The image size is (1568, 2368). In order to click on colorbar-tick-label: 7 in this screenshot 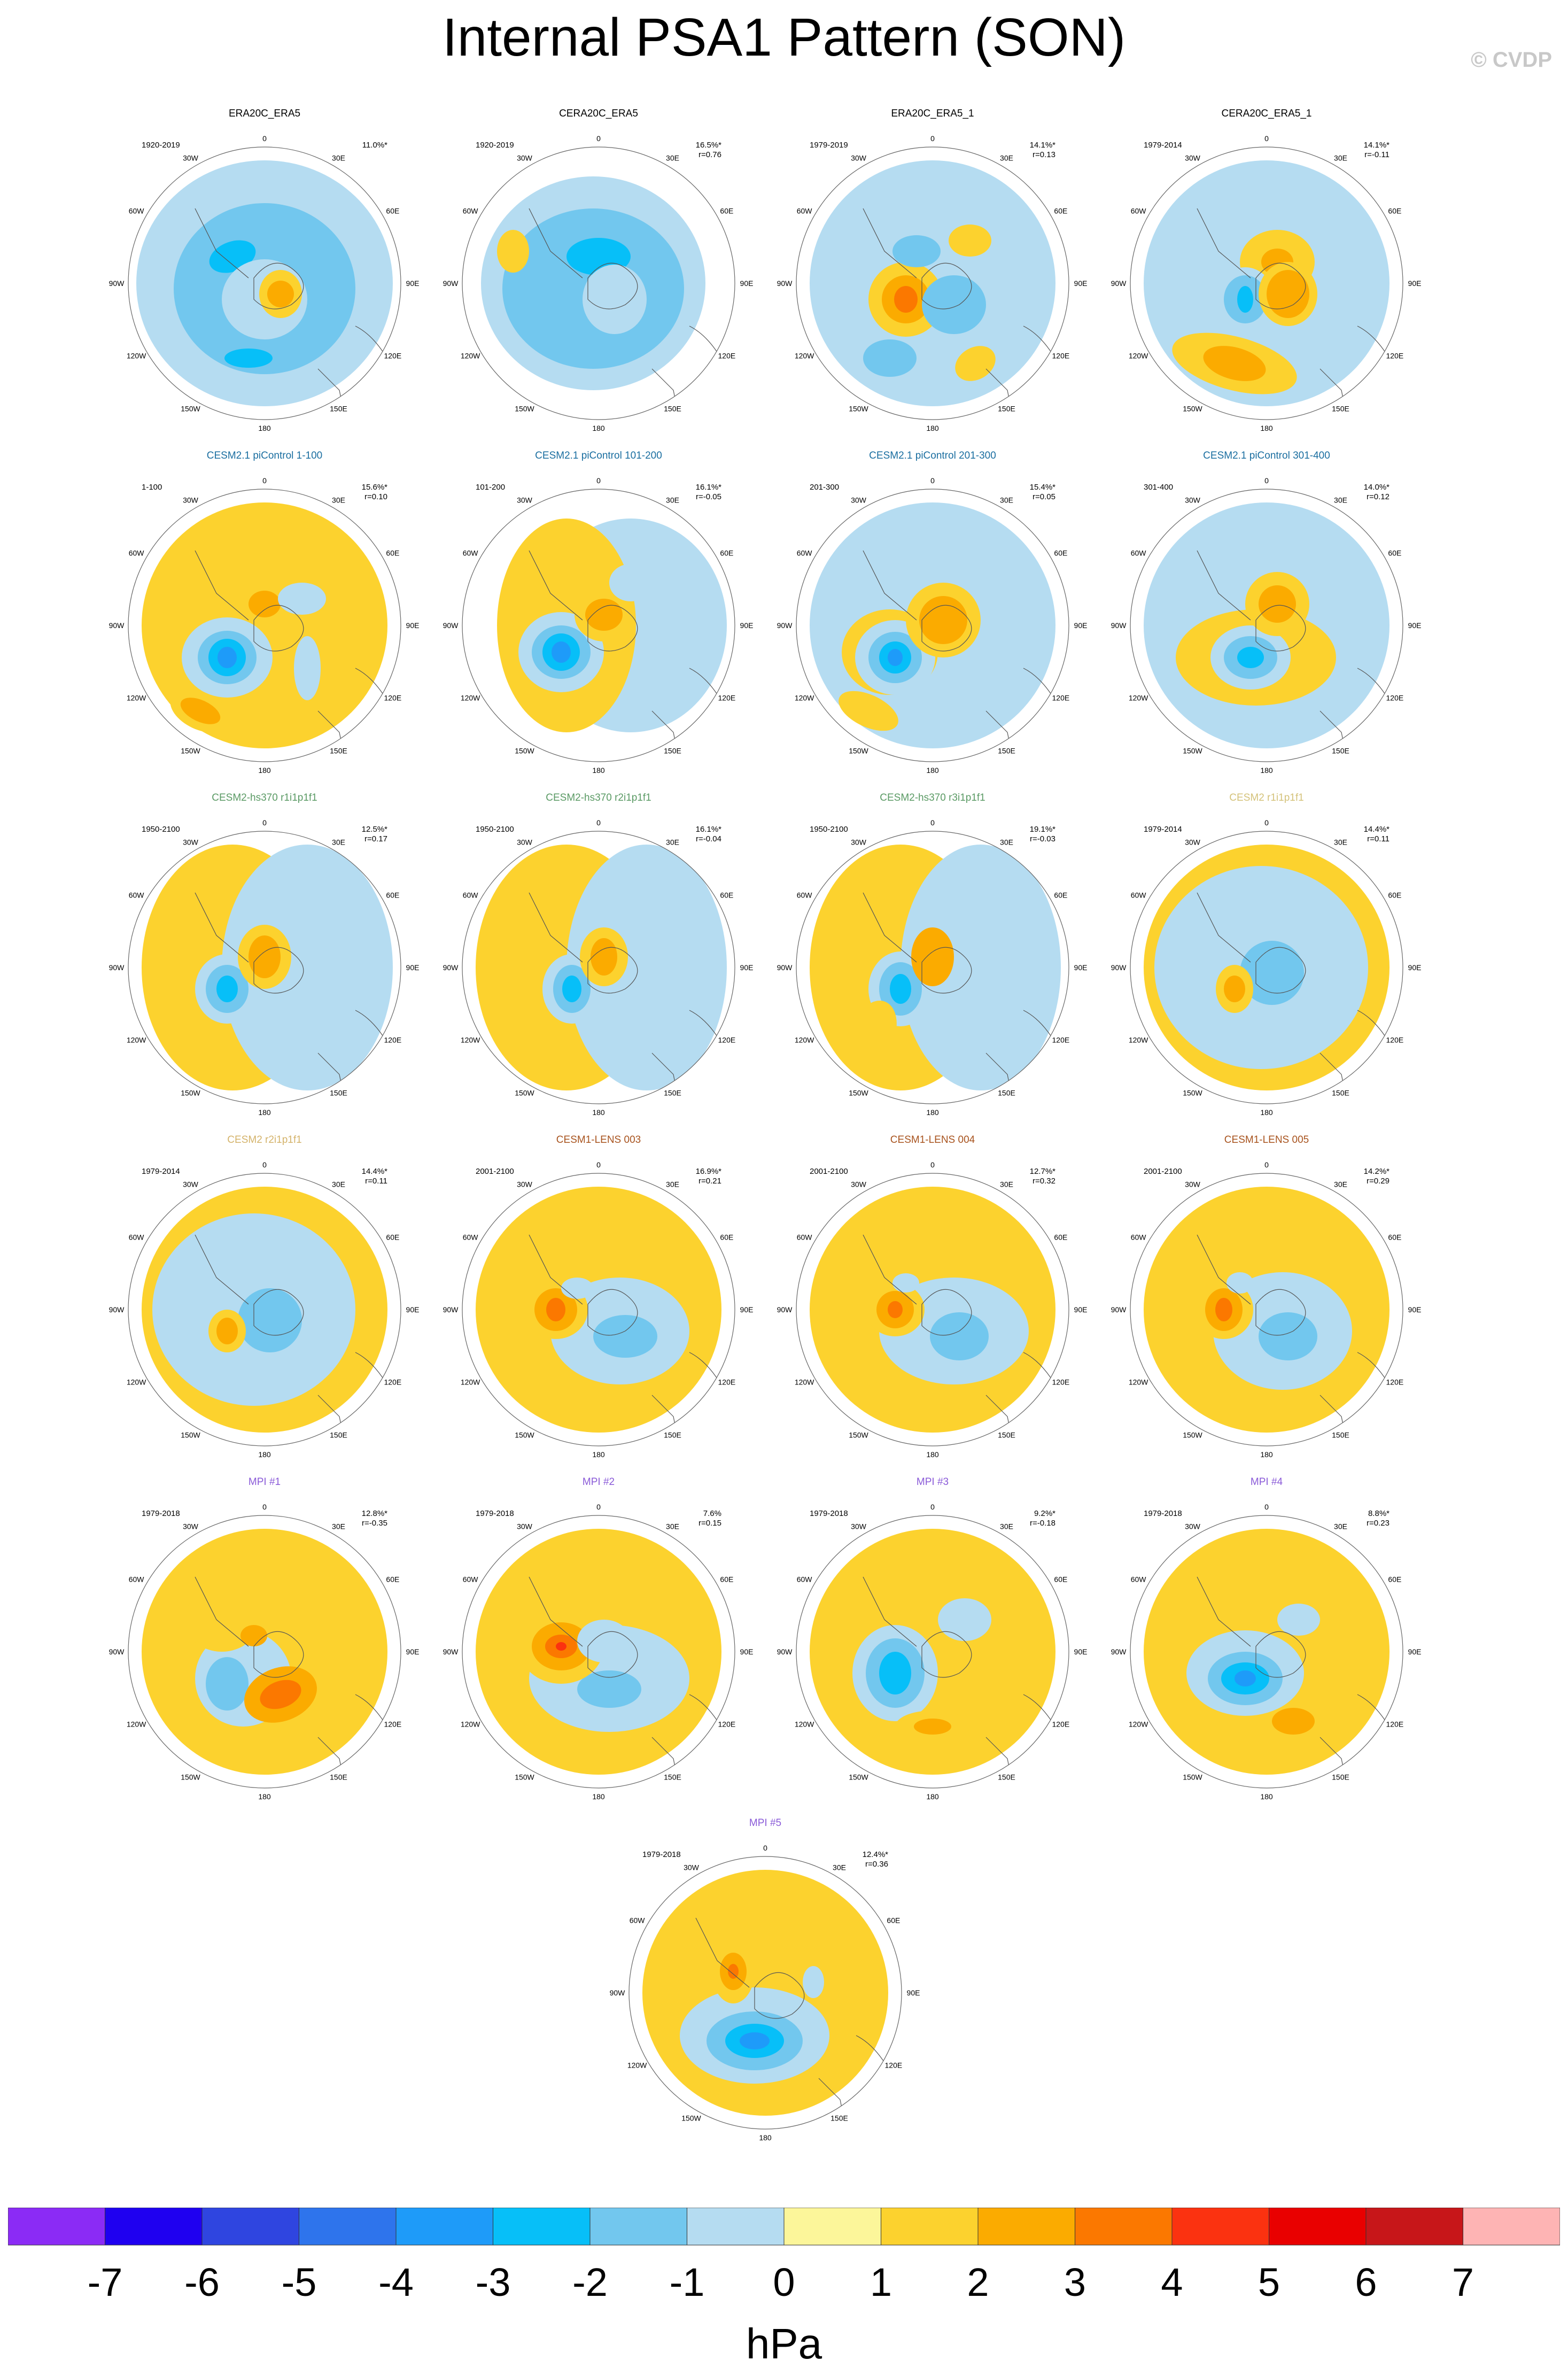, I will do `click(1463, 2282)`.